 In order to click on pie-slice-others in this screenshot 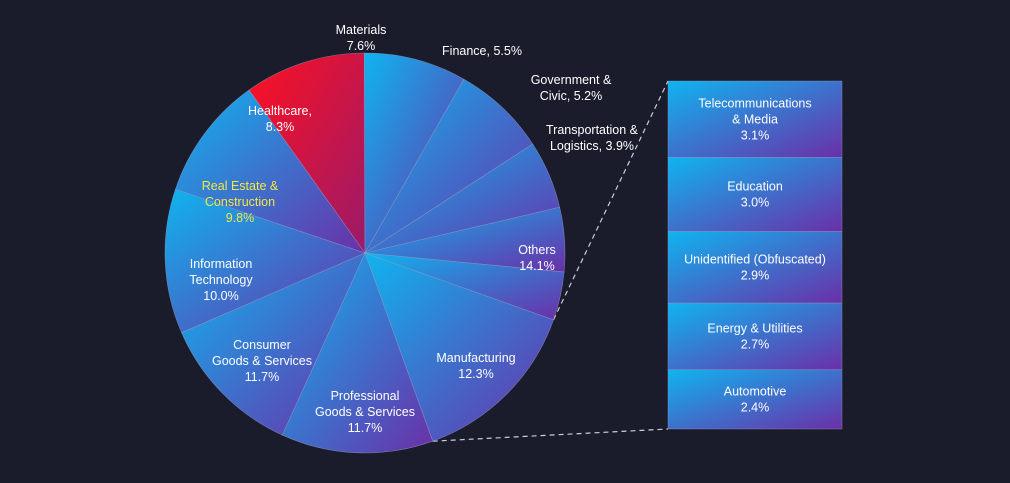, I will do `click(459, 347)`.